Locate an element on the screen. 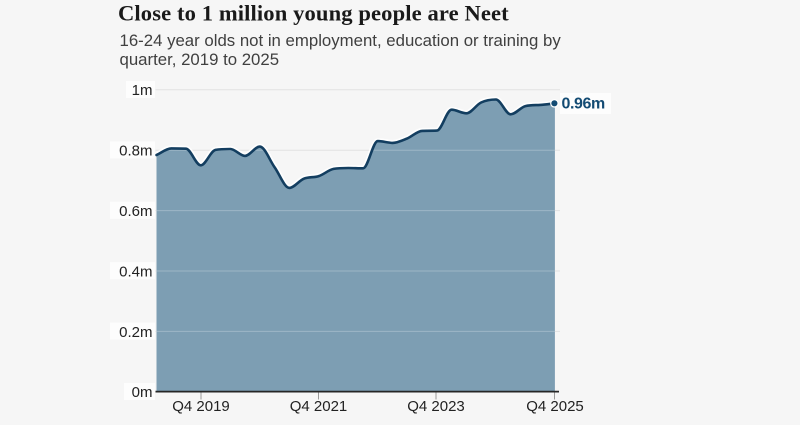  svg-text: 0.4m is located at coordinates (135, 271).